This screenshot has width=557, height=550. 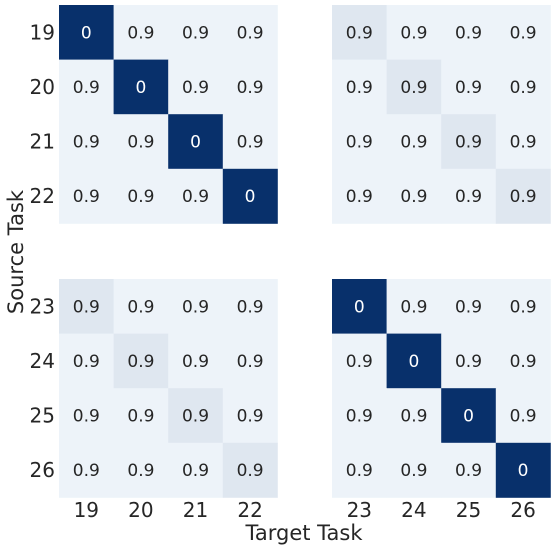 What do you see at coordinates (359, 510) in the screenshot?
I see `x-tick-label: 23` at bounding box center [359, 510].